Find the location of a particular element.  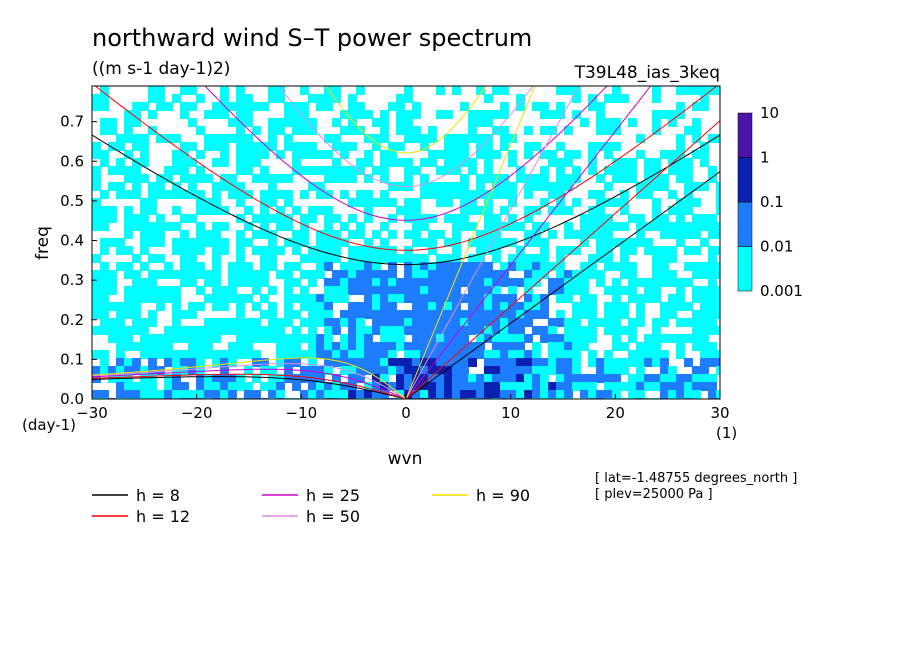

kelvin-curve is located at coordinates (492, 242).